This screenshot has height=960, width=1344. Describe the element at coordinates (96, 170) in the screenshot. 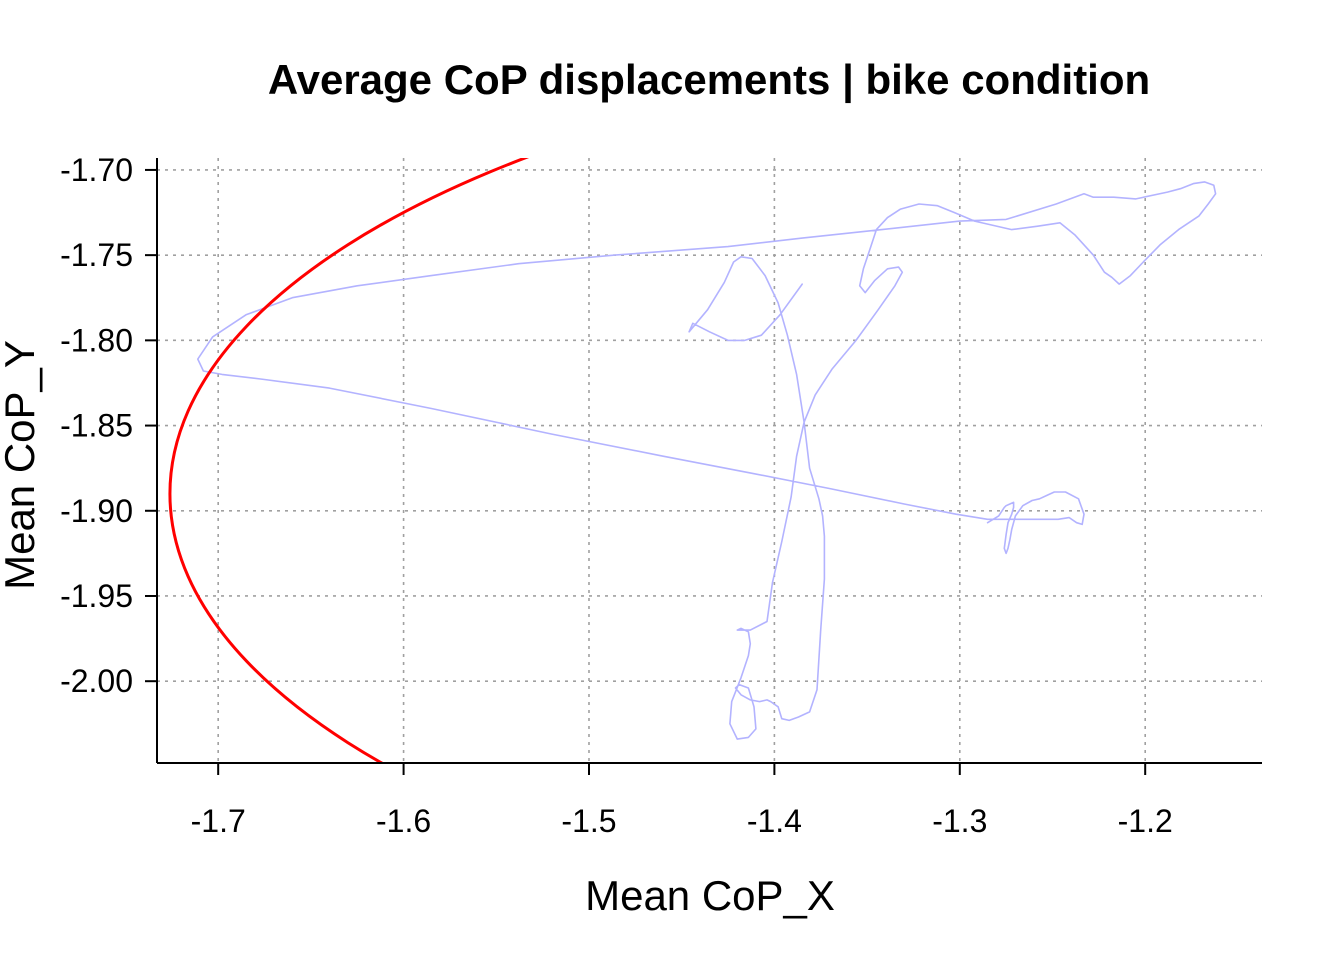

I see `y-tick-label: -1.70` at that location.